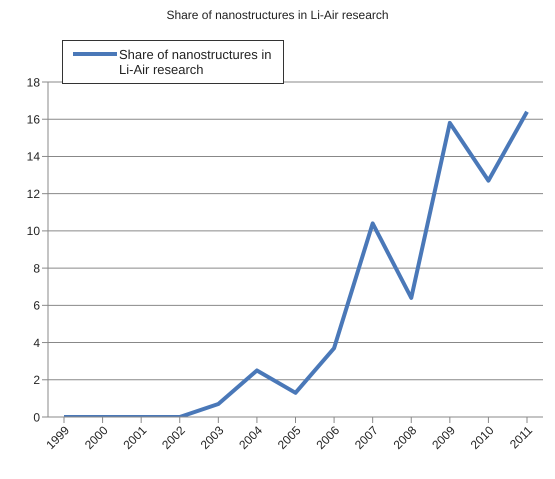 The height and width of the screenshot is (479, 555). What do you see at coordinates (36, 268) in the screenshot?
I see `y-tick-label: 8` at bounding box center [36, 268].